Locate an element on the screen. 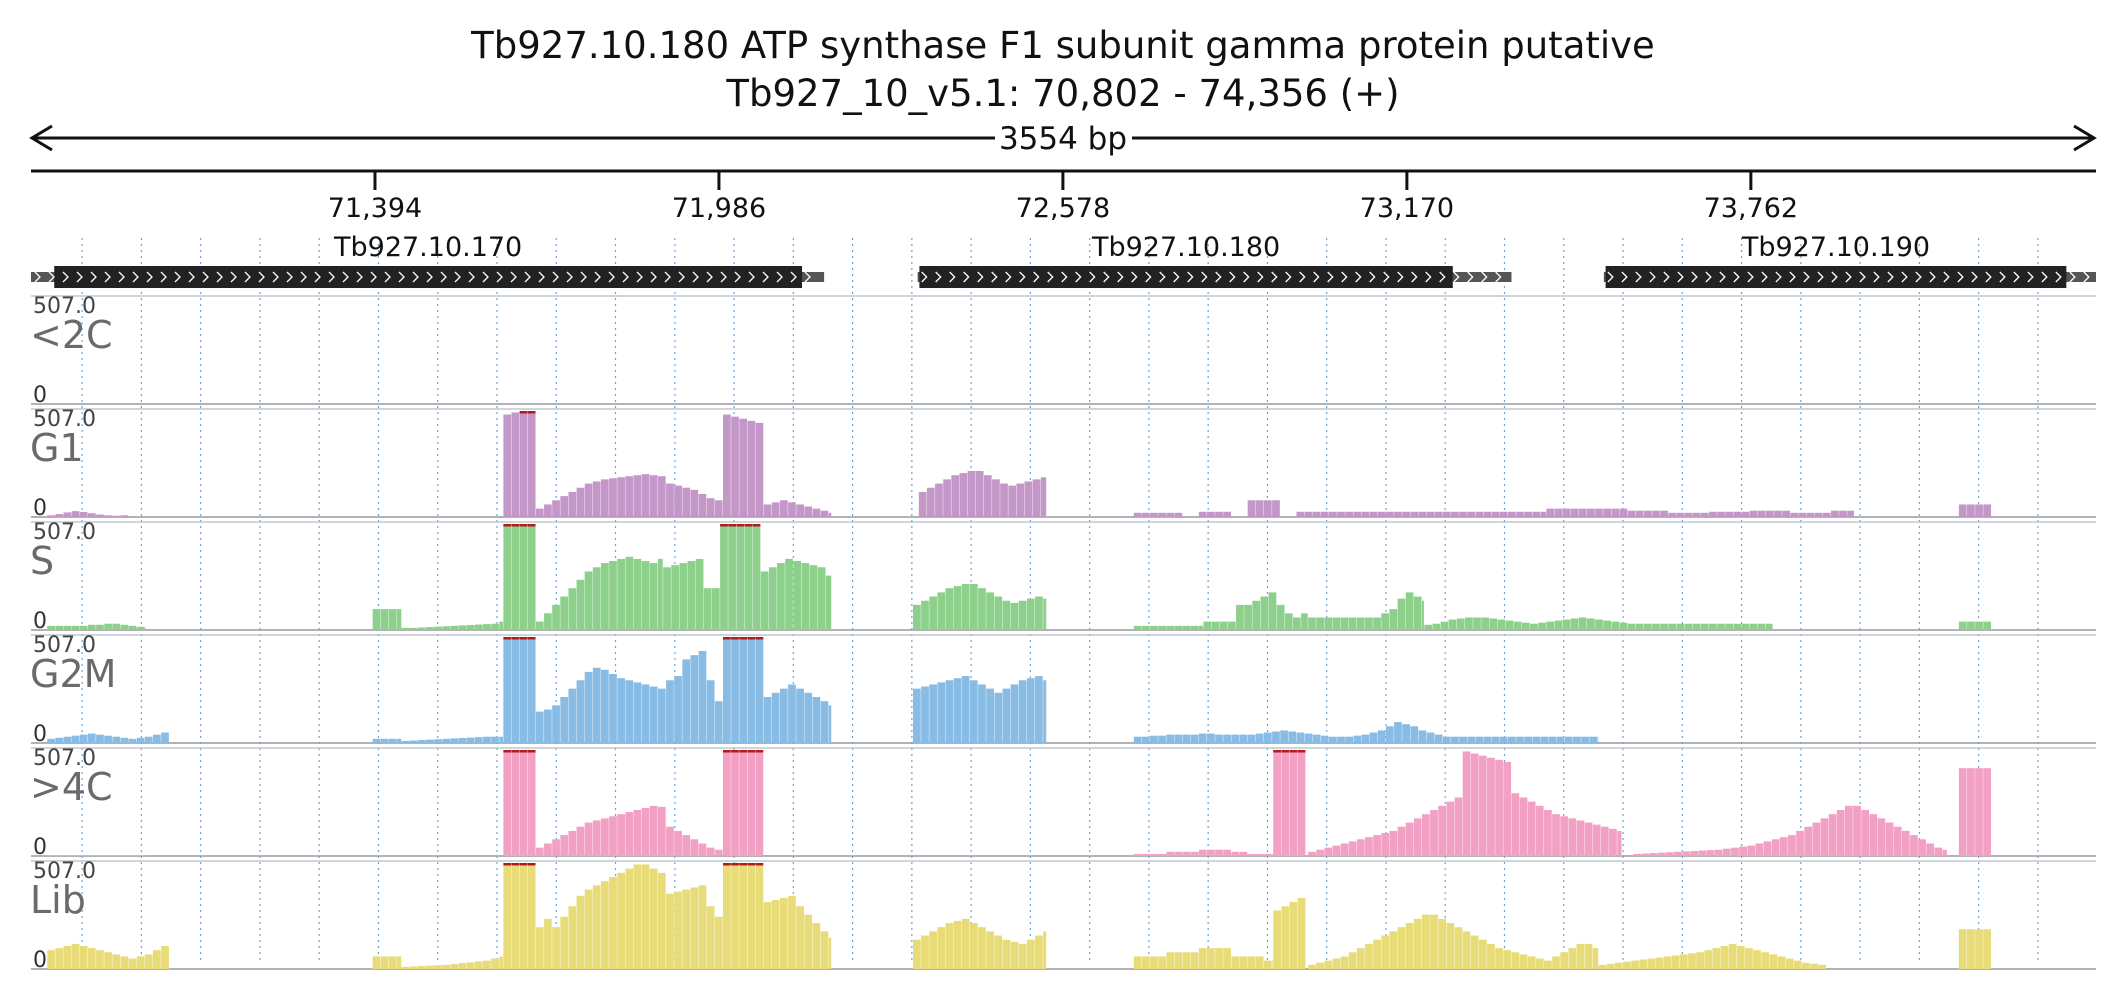  track-ymin-label: 0 is located at coordinates (40, 508).